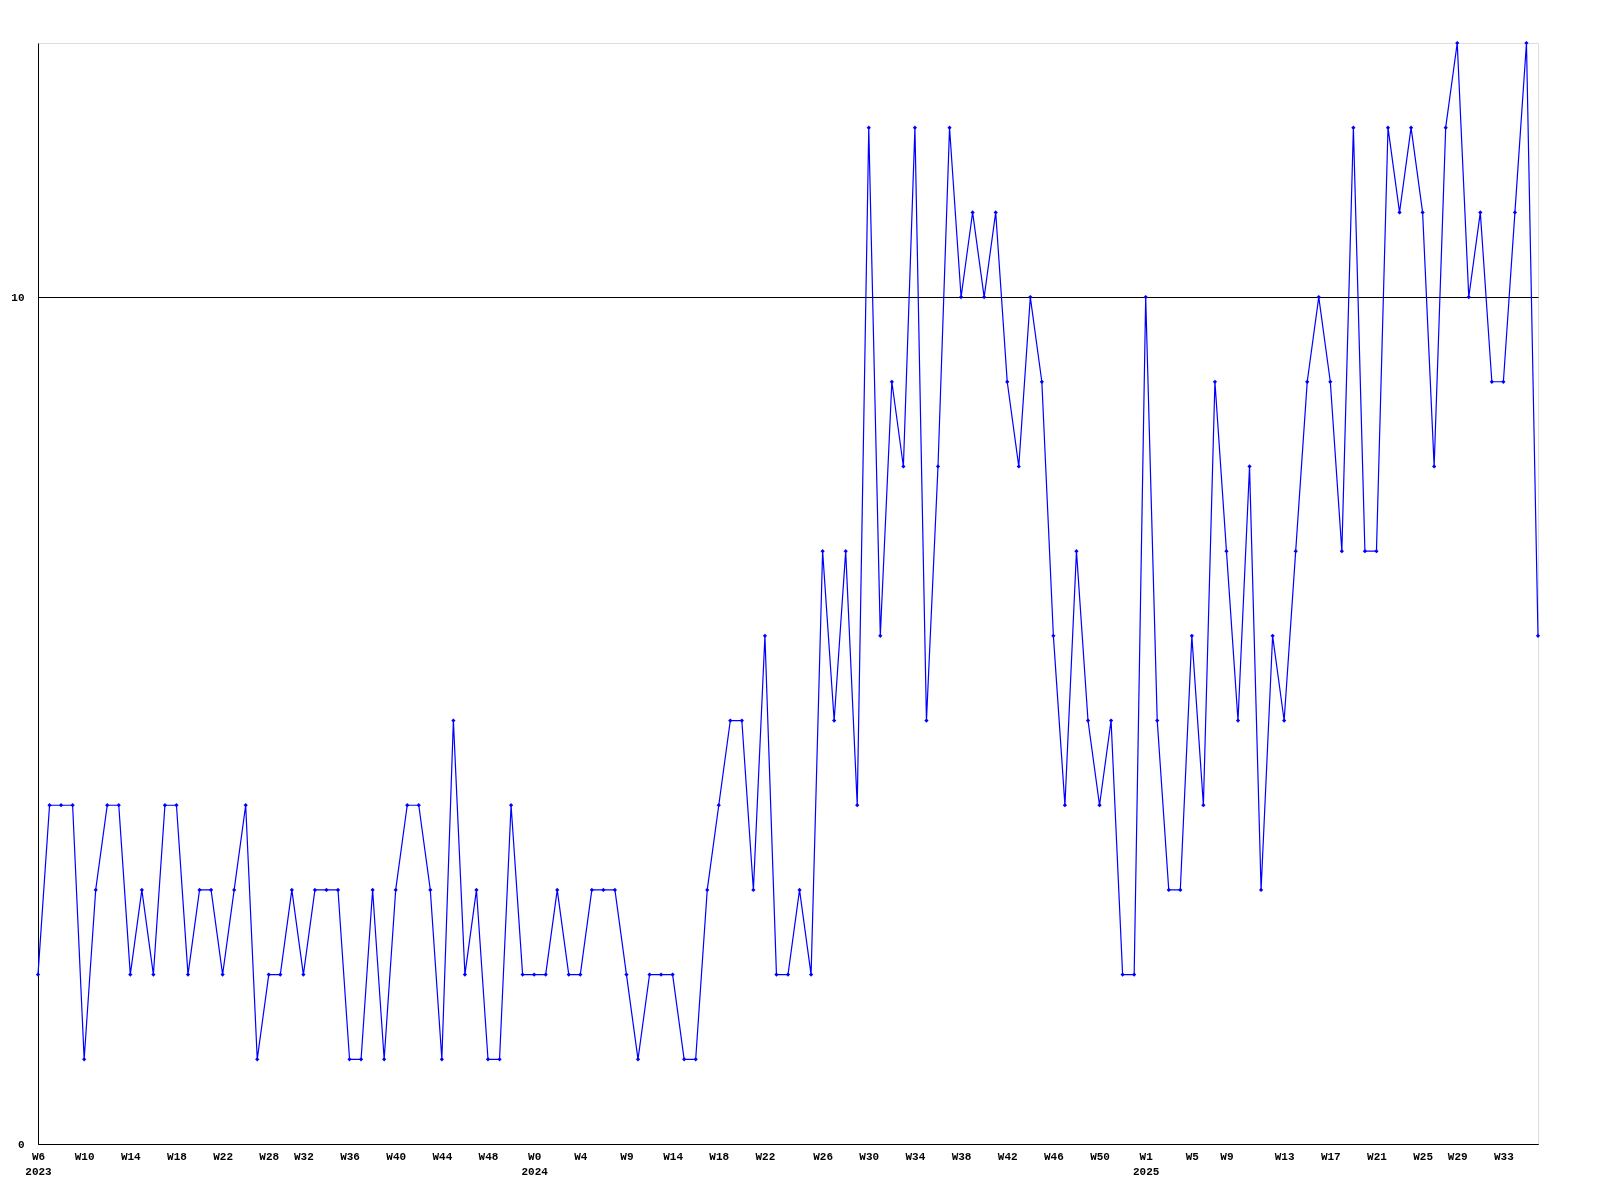  Describe the element at coordinates (1100, 1156) in the screenshot. I see `x-tick-label: W50` at that location.